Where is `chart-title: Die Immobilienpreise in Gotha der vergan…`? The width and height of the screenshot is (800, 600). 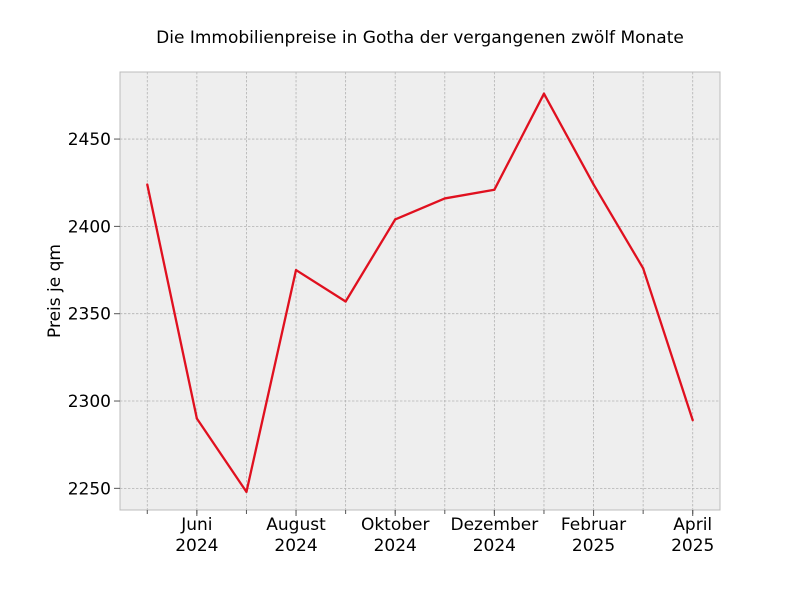
chart-title: Die Immobilienpreise in Gotha der vergan… is located at coordinates (420, 38).